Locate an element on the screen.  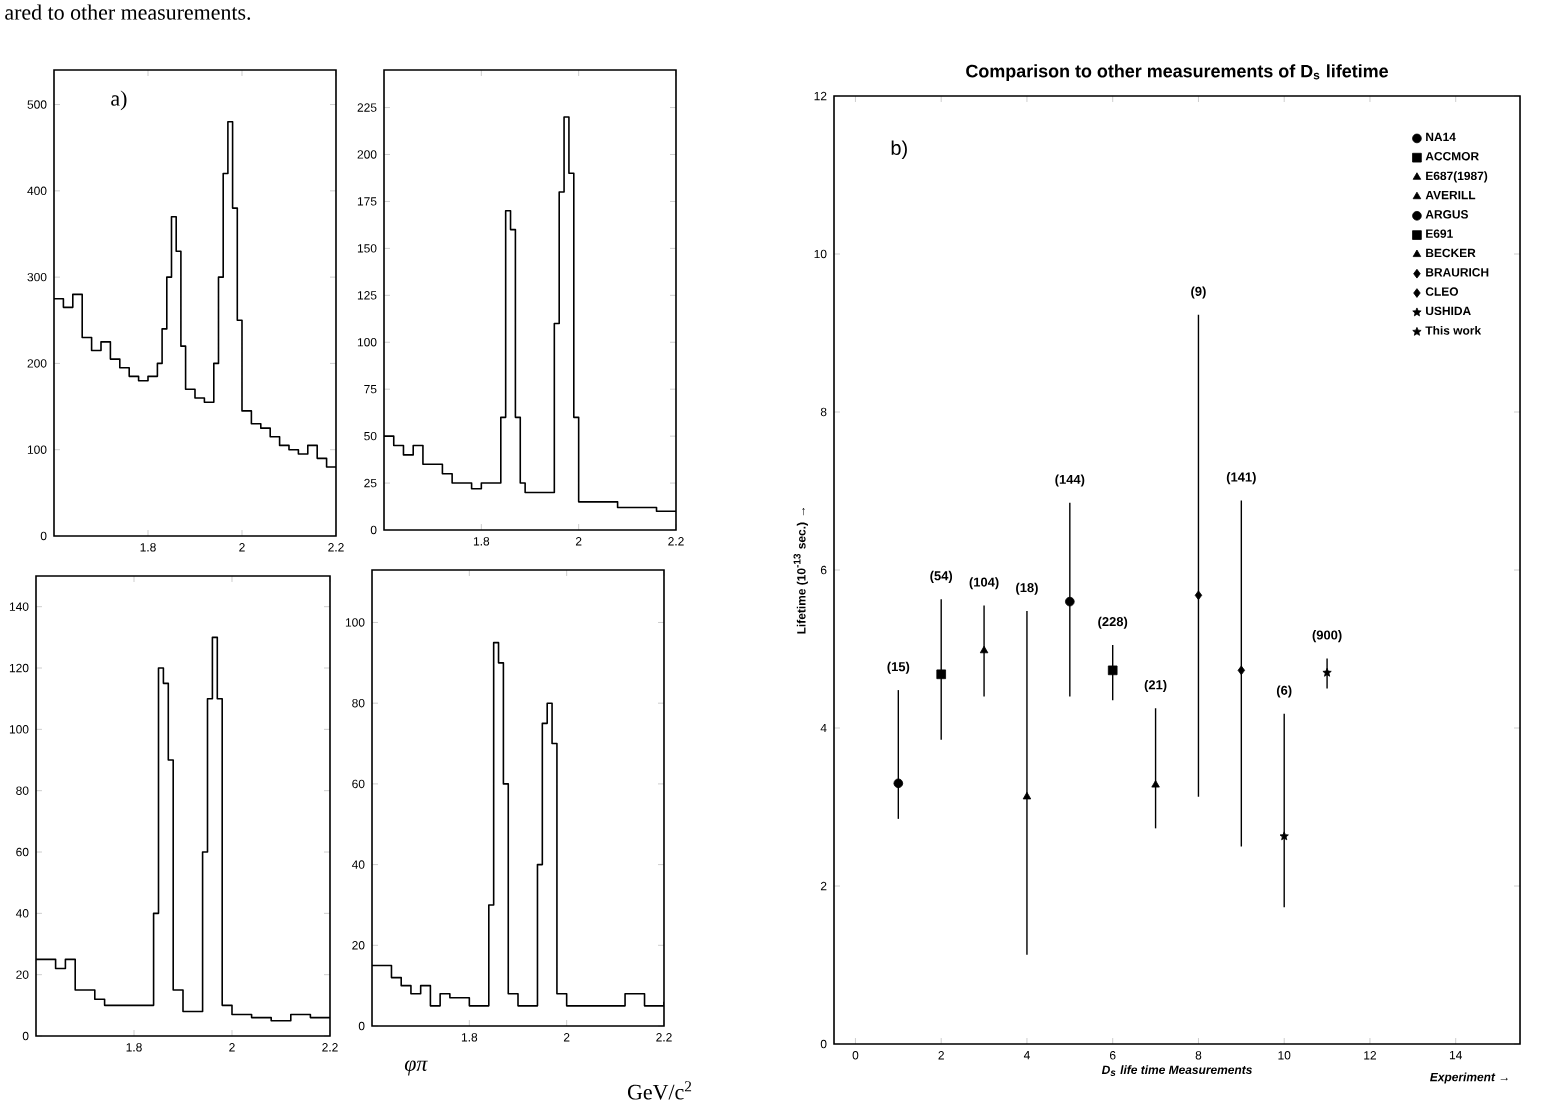
annotation: b) is located at coordinates (899, 149).